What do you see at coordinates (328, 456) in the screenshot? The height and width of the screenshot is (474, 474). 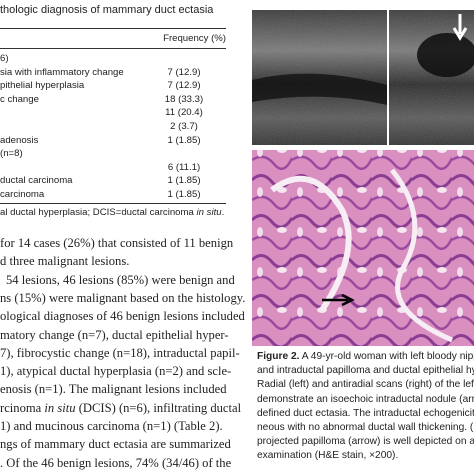 I see `caption-line: examination (H&E stain, ×200).` at bounding box center [328, 456].